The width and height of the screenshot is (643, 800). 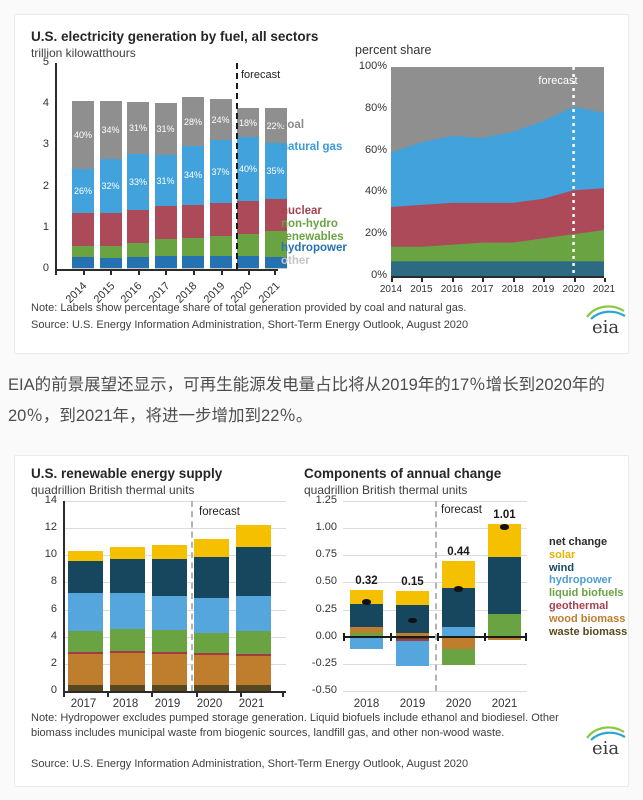 What do you see at coordinates (45, 103) in the screenshot?
I see `y-tick-label: 4` at bounding box center [45, 103].